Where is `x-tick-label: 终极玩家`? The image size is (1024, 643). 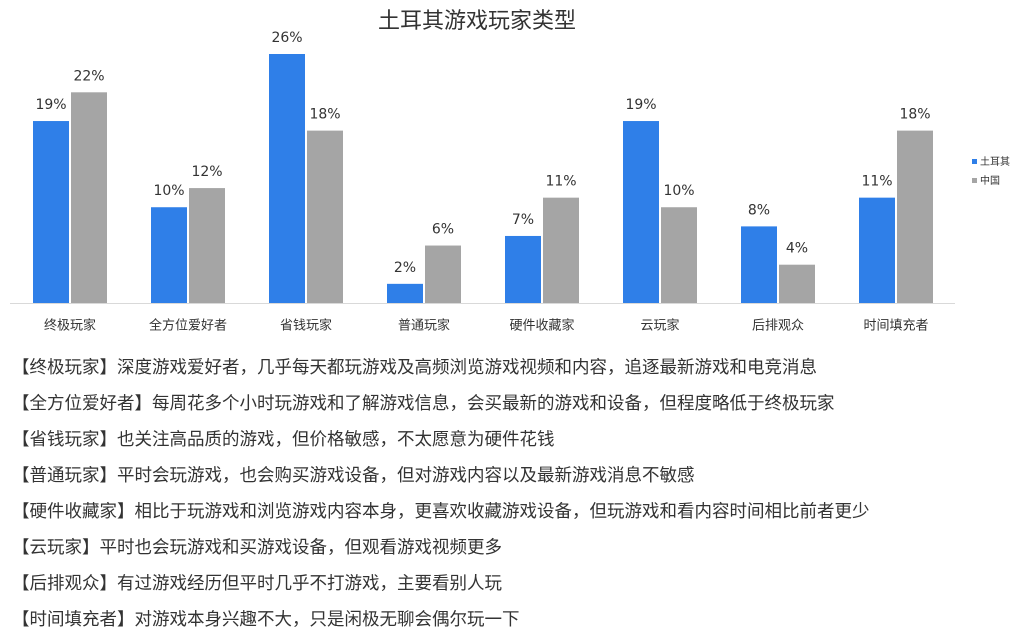 x-tick-label: 终极玩家 is located at coordinates (70, 326).